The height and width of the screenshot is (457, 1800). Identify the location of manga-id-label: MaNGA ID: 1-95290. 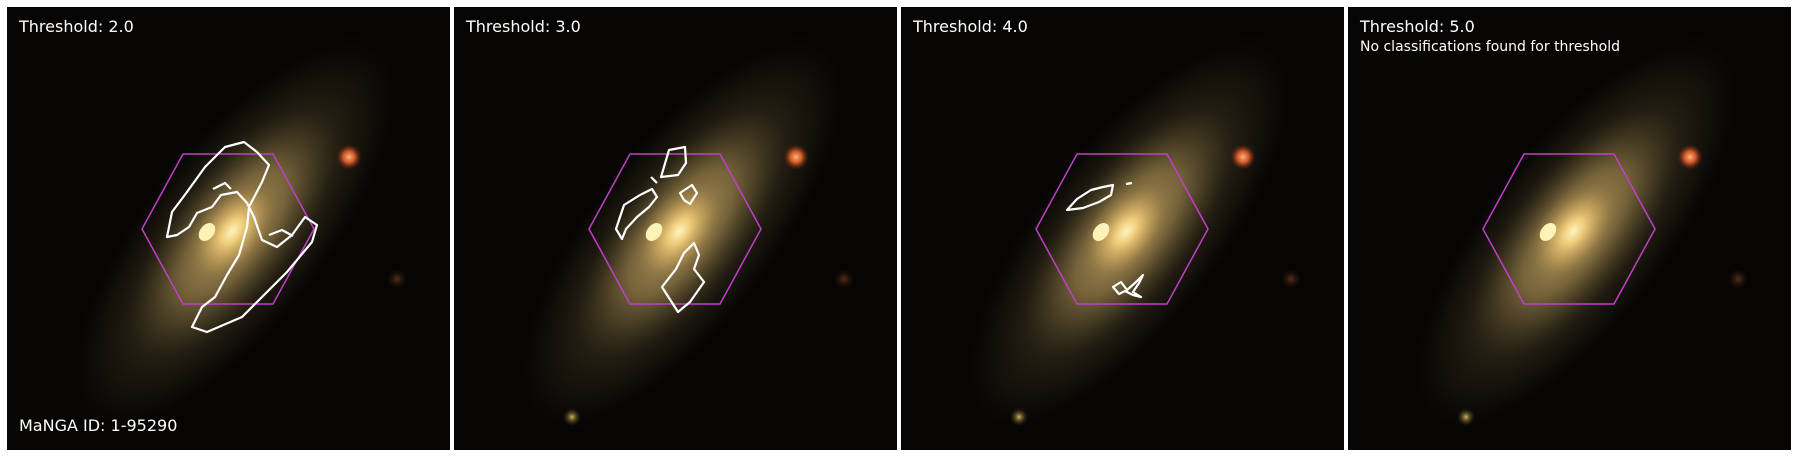
(98, 425).